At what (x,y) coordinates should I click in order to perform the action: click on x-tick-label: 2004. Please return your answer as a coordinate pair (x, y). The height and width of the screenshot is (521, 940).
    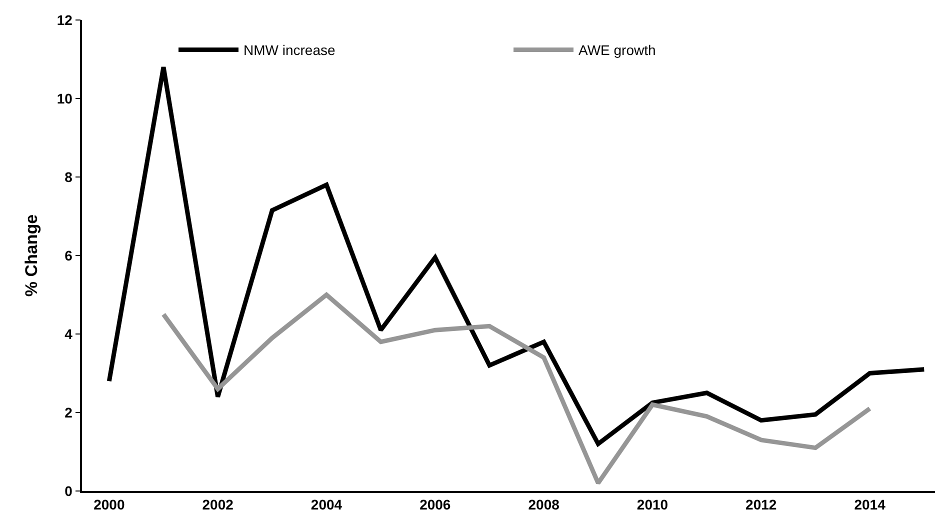
    Looking at the image, I should click on (326, 504).